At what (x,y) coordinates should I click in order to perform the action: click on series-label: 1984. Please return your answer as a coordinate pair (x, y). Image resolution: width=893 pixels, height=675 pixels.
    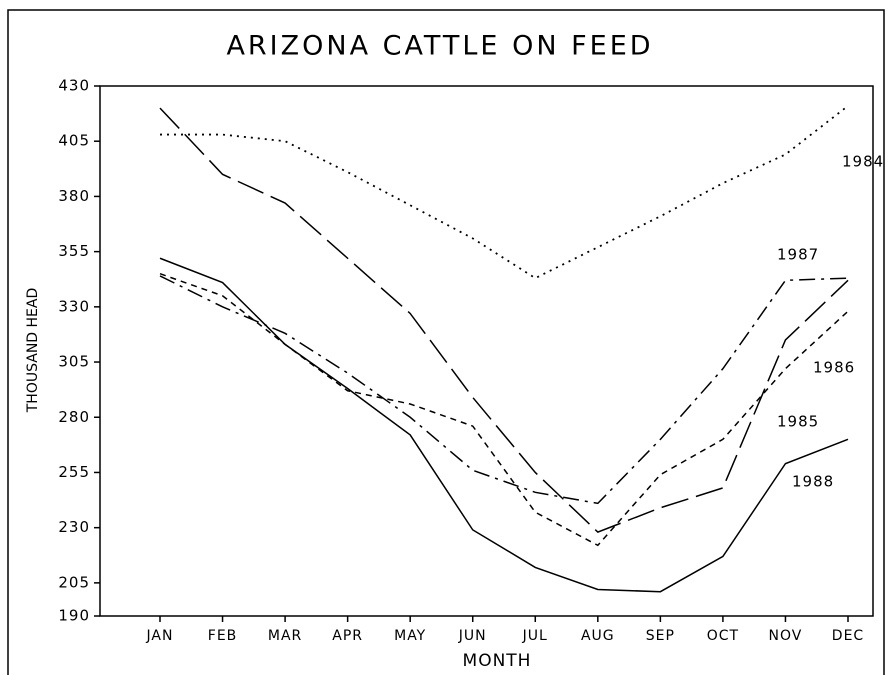
    Looking at the image, I should click on (863, 162).